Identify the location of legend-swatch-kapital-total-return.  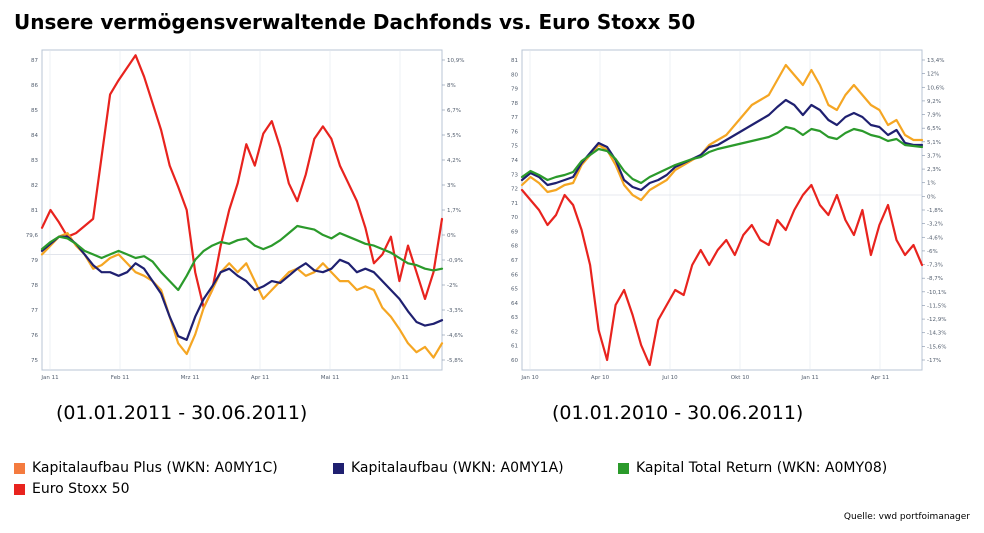
(623, 468).